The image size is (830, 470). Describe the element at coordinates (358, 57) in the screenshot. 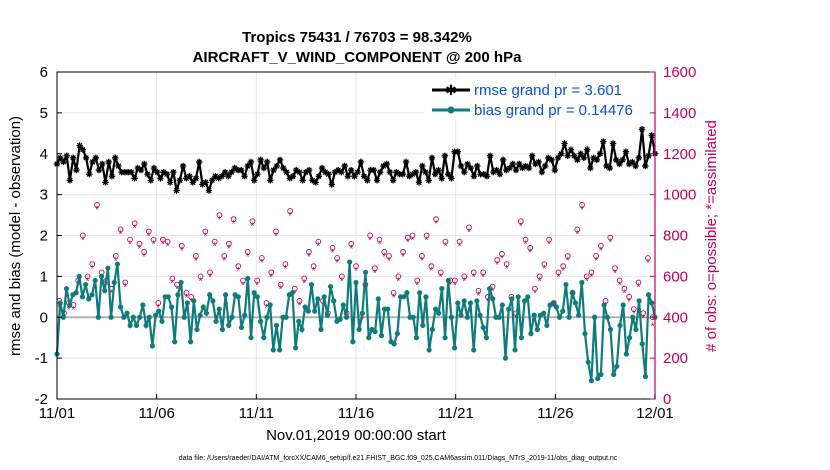

I see `chart-subtitle: AIRCRAFT_V_WIND_COMPONENT @ 200 hPa` at that location.